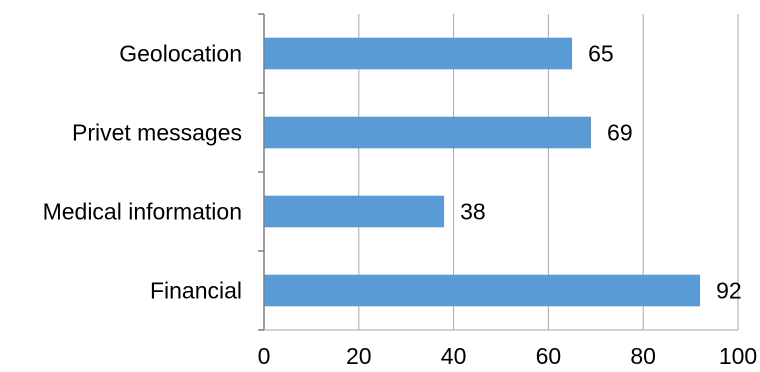  Describe the element at coordinates (180, 54) in the screenshot. I see `category-label: Geolocation` at that location.